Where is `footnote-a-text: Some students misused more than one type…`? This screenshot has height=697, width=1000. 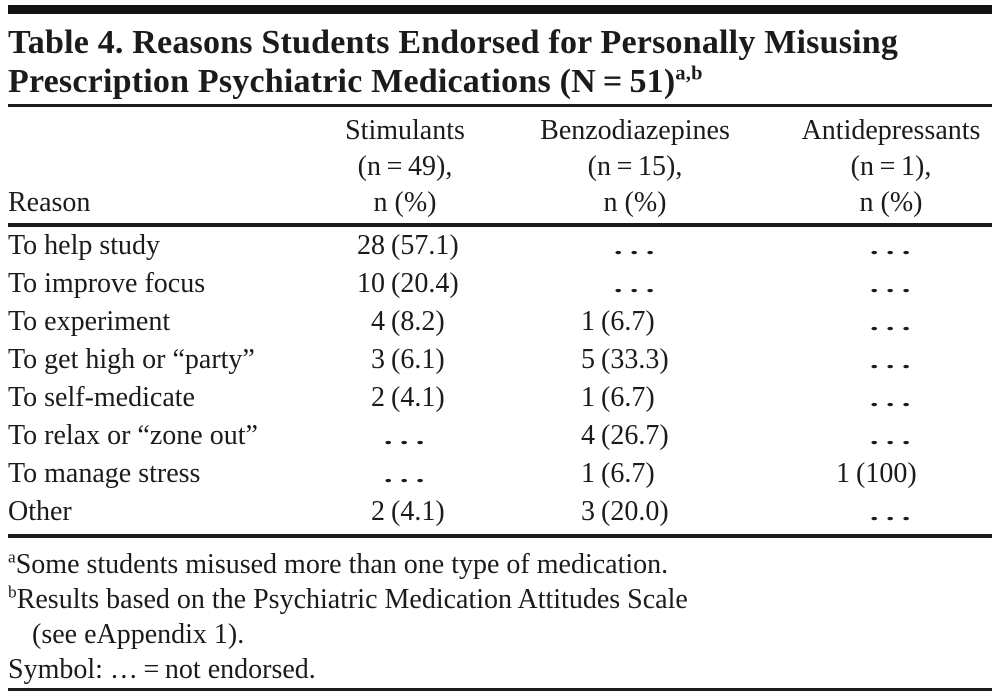
footnote-a-text: Some students misused more than one type… is located at coordinates (342, 564).